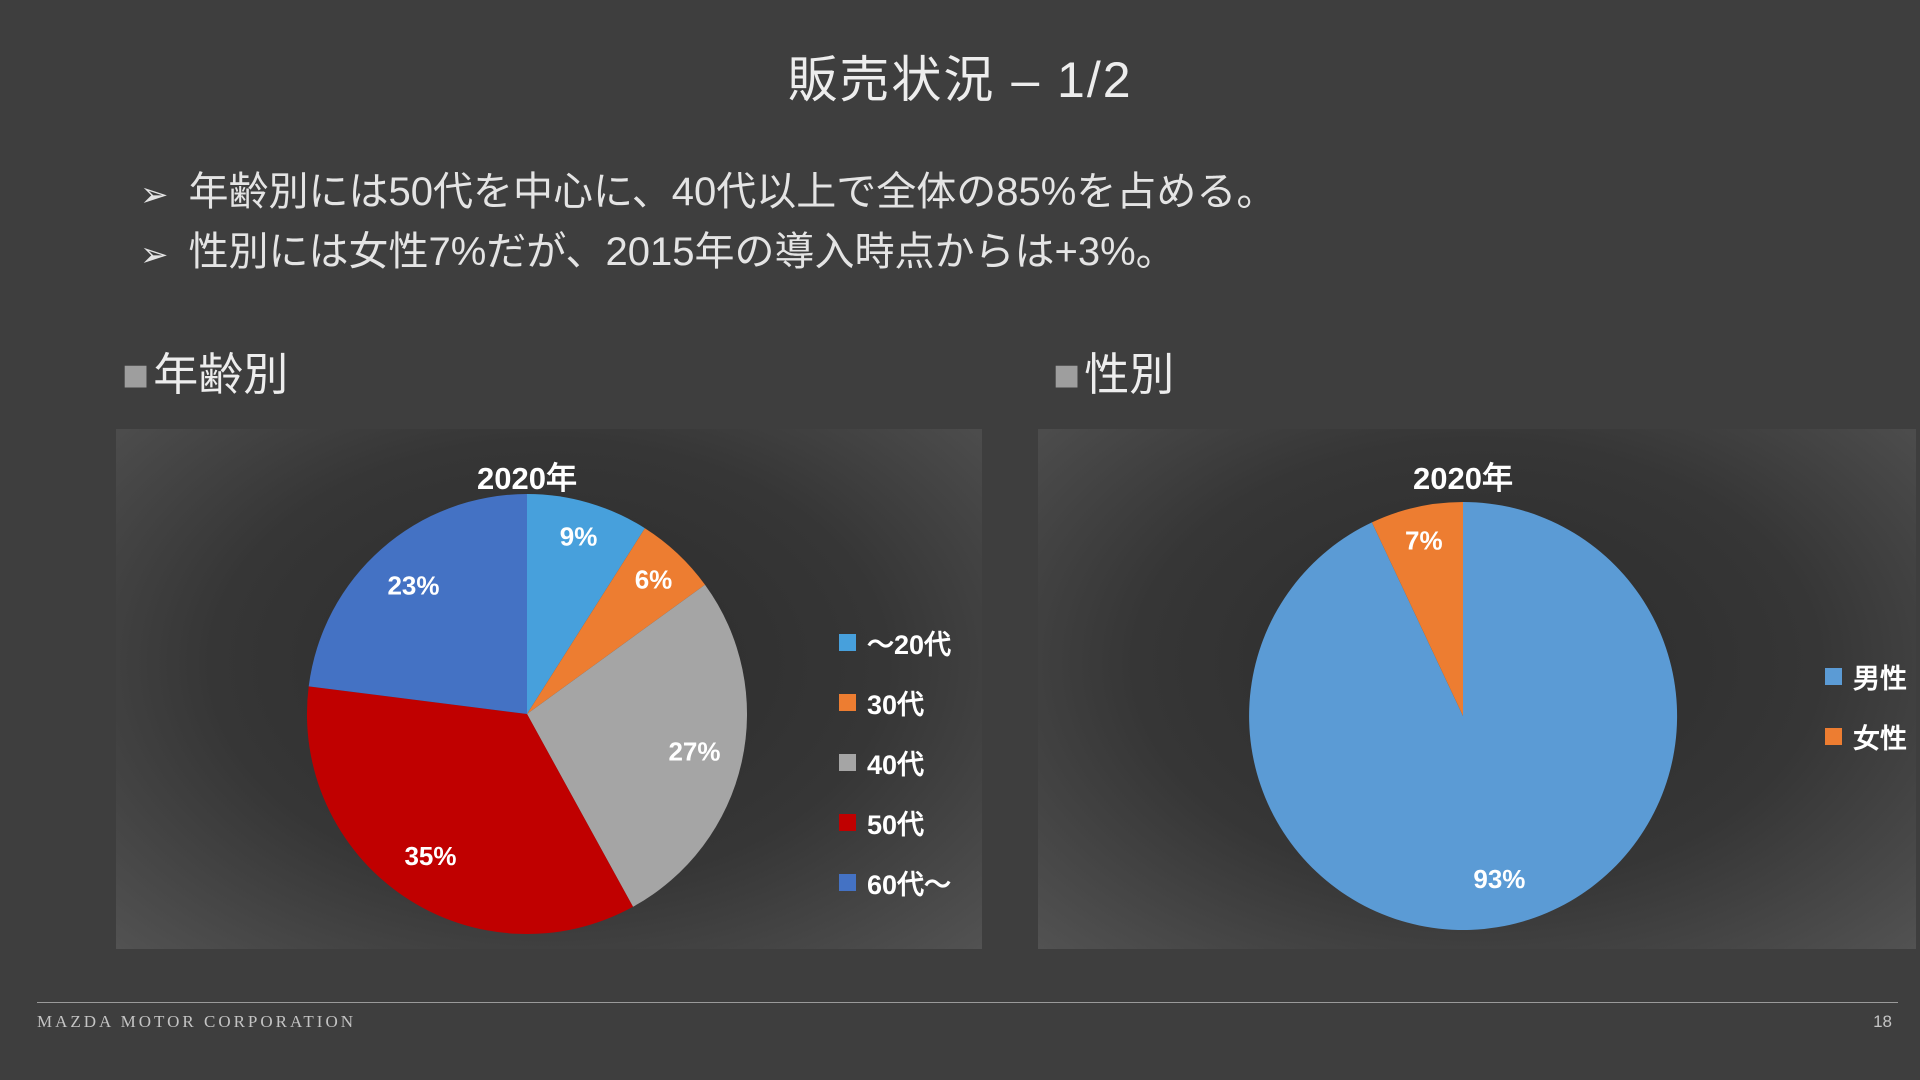 This screenshot has height=1080, width=1920. I want to click on gender-chart-legend: 男性 女性, so click(1866, 717).